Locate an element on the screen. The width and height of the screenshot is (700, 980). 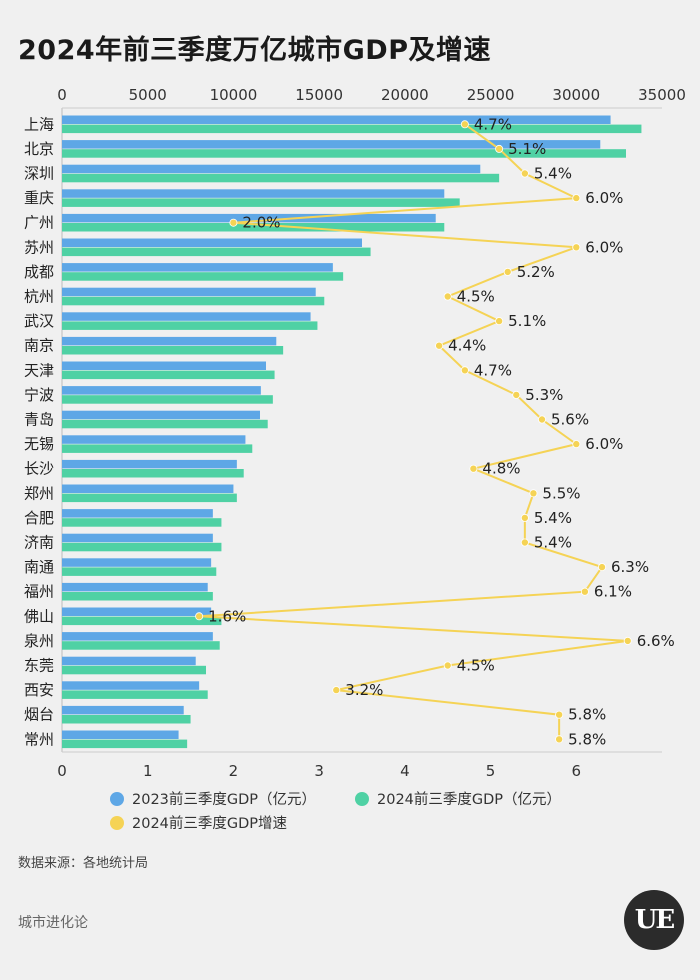
category-label: 重庆 is located at coordinates (39, 198).